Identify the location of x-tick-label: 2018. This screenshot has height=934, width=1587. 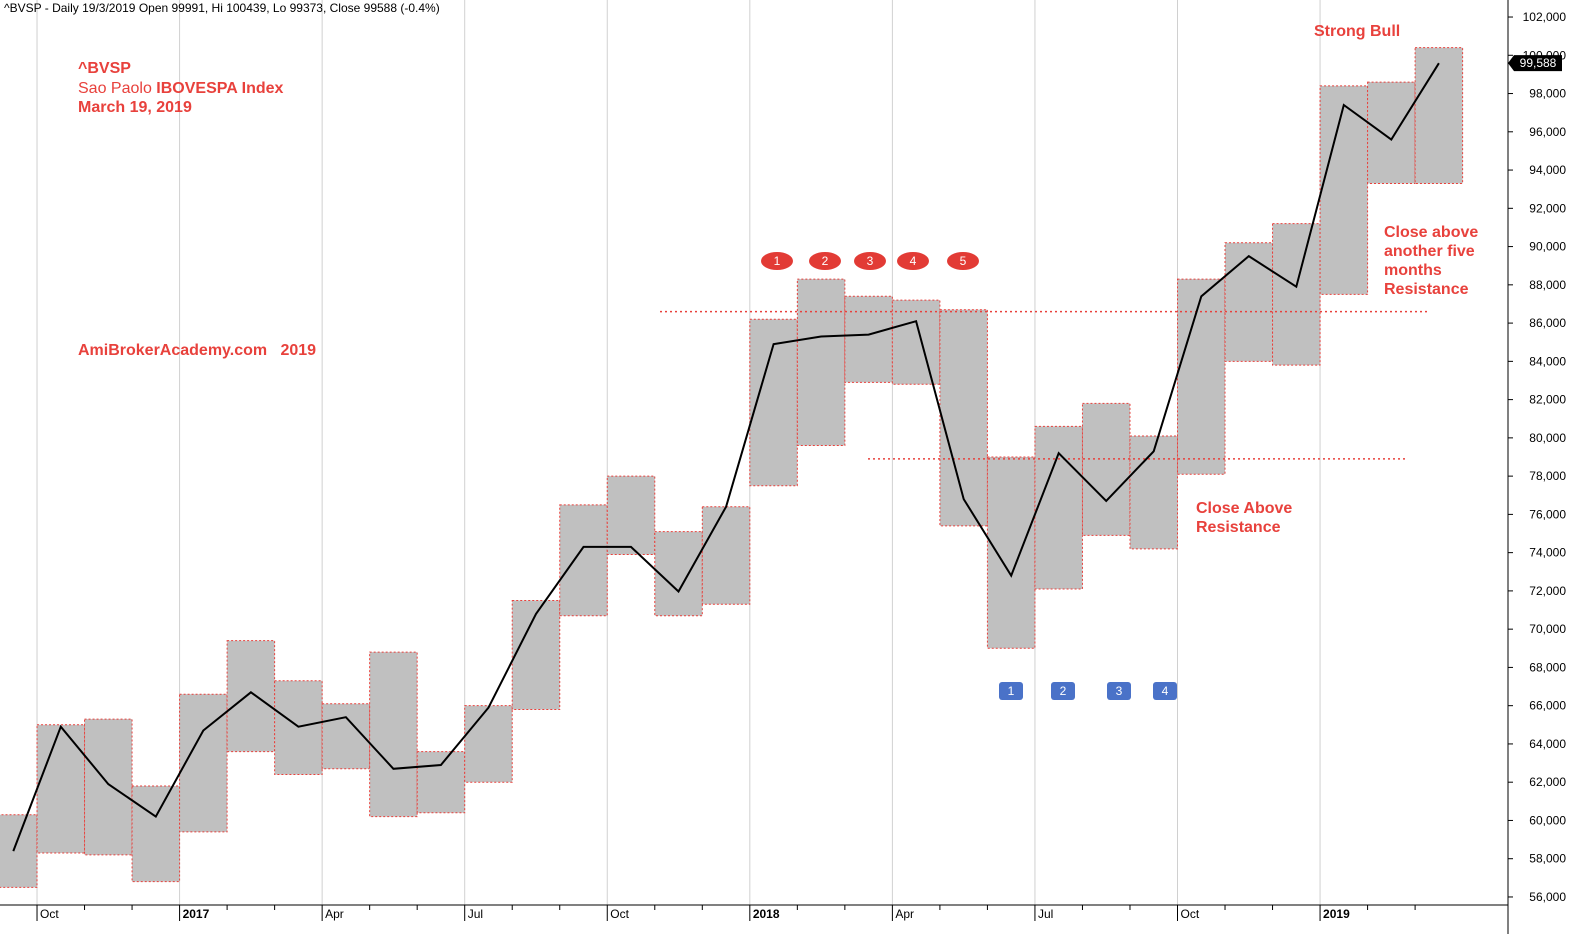
(766, 914).